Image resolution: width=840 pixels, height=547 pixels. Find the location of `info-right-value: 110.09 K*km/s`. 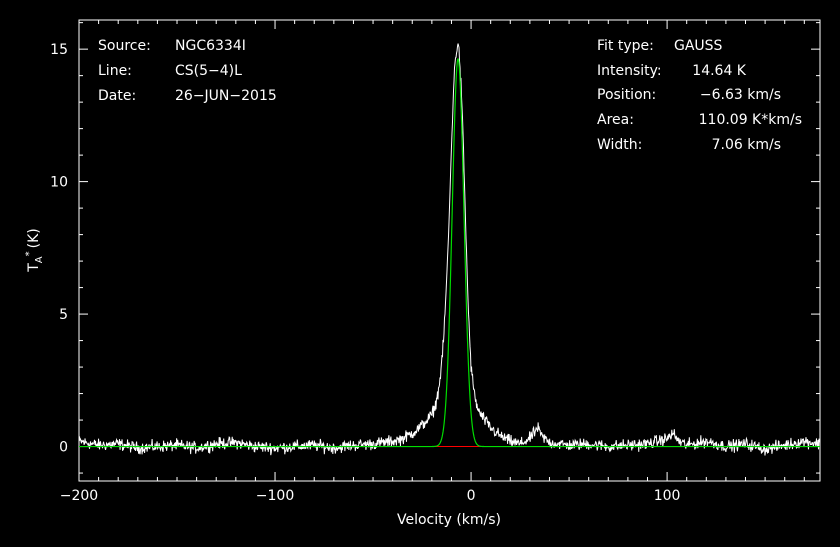

info-right-value: 110.09 K*km/s is located at coordinates (750, 120).